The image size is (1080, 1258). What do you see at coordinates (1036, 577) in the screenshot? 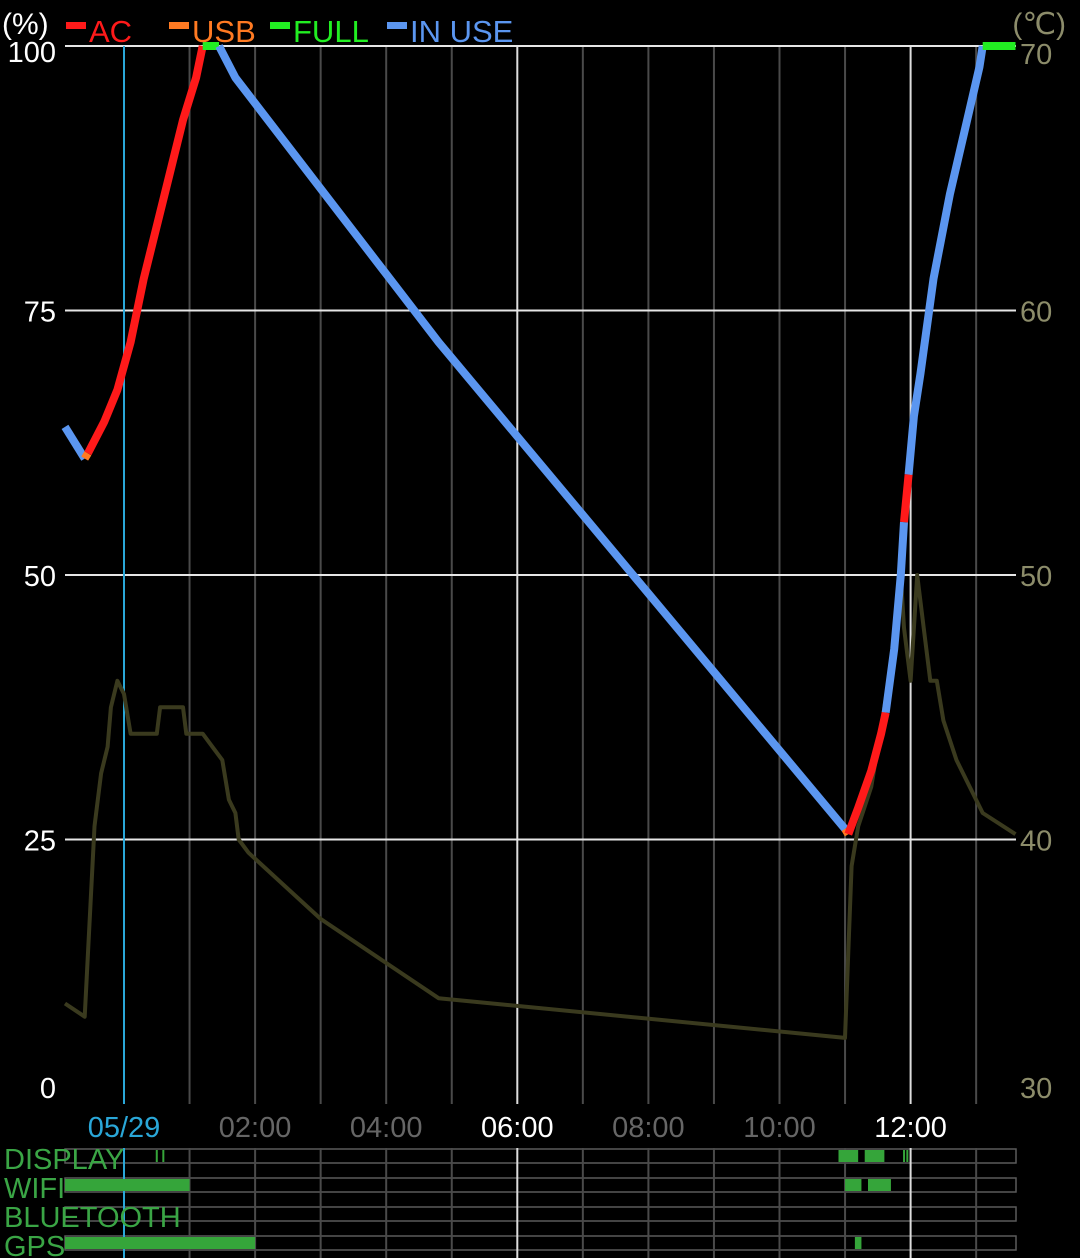
I see `right-tick-label: 50` at bounding box center [1036, 577].